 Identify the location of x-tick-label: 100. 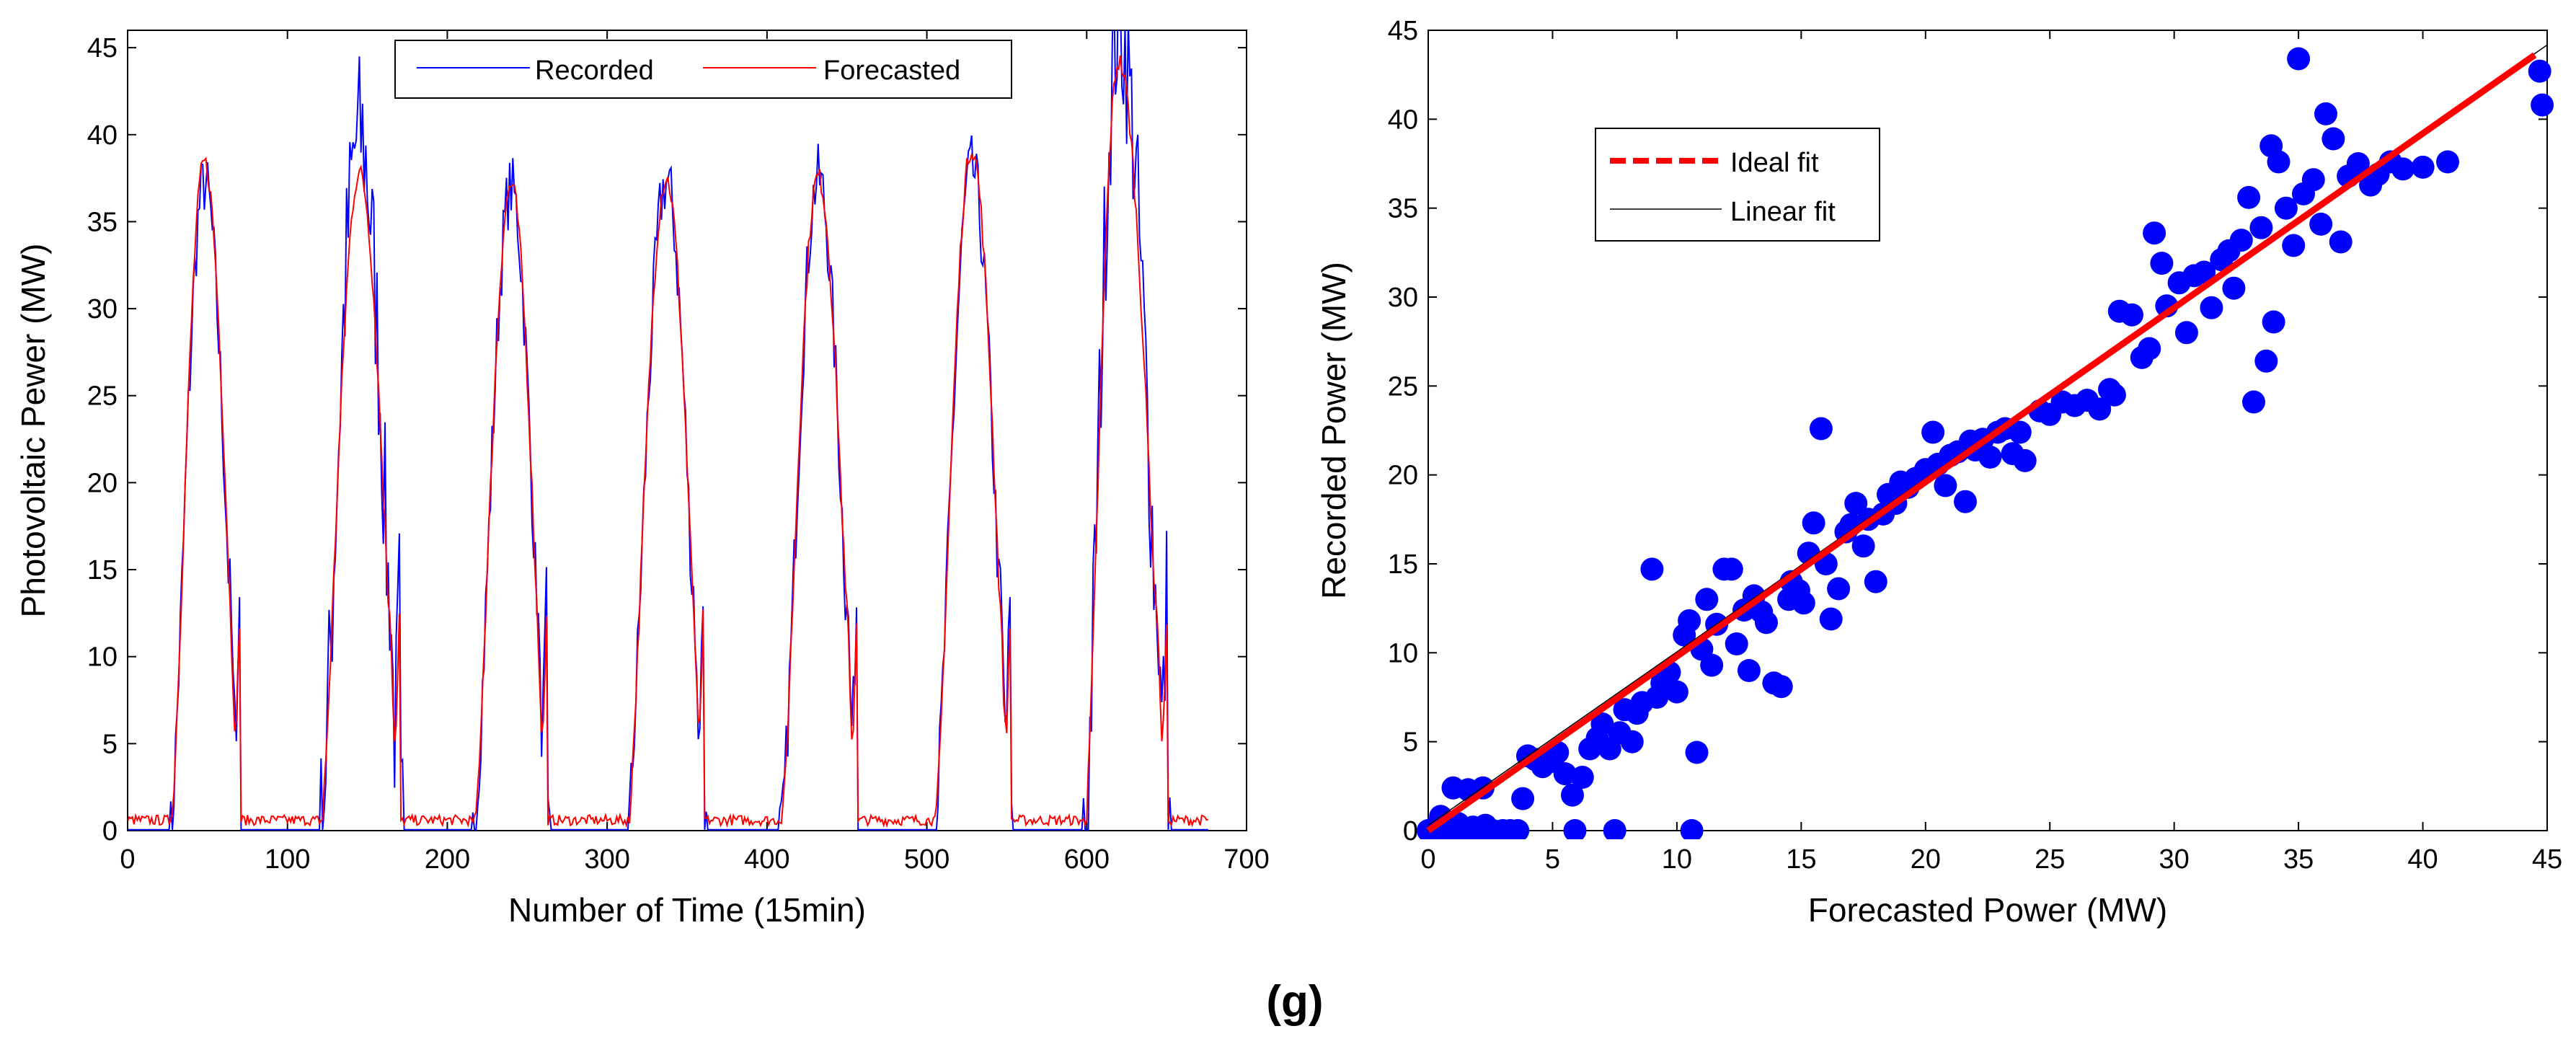
(287, 859).